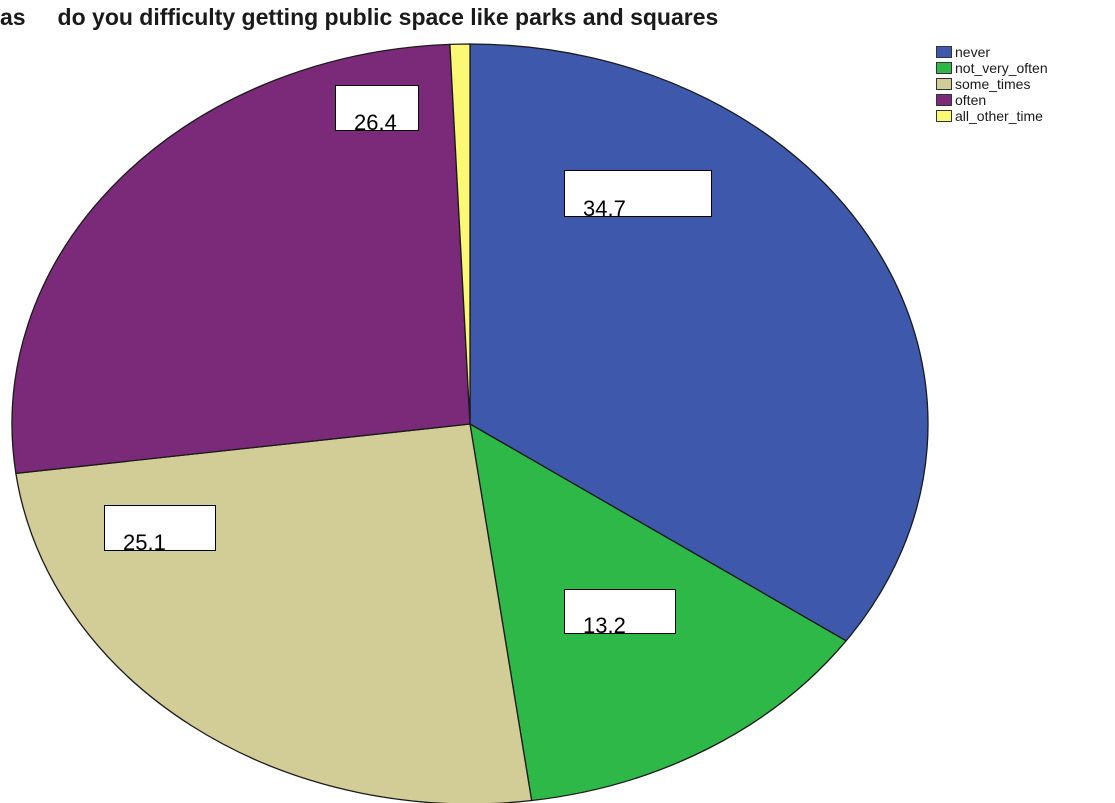 The width and height of the screenshot is (1115, 803). Describe the element at coordinates (999, 116) in the screenshot. I see `legend-label: all_other_time` at that location.